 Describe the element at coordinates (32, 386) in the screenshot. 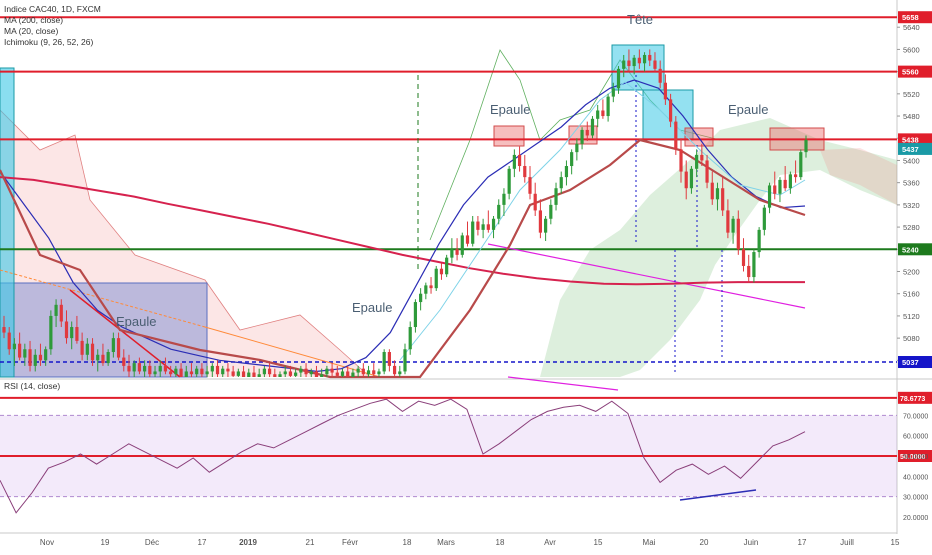

I see `legend-rsi: RSI (14, close)` at that location.